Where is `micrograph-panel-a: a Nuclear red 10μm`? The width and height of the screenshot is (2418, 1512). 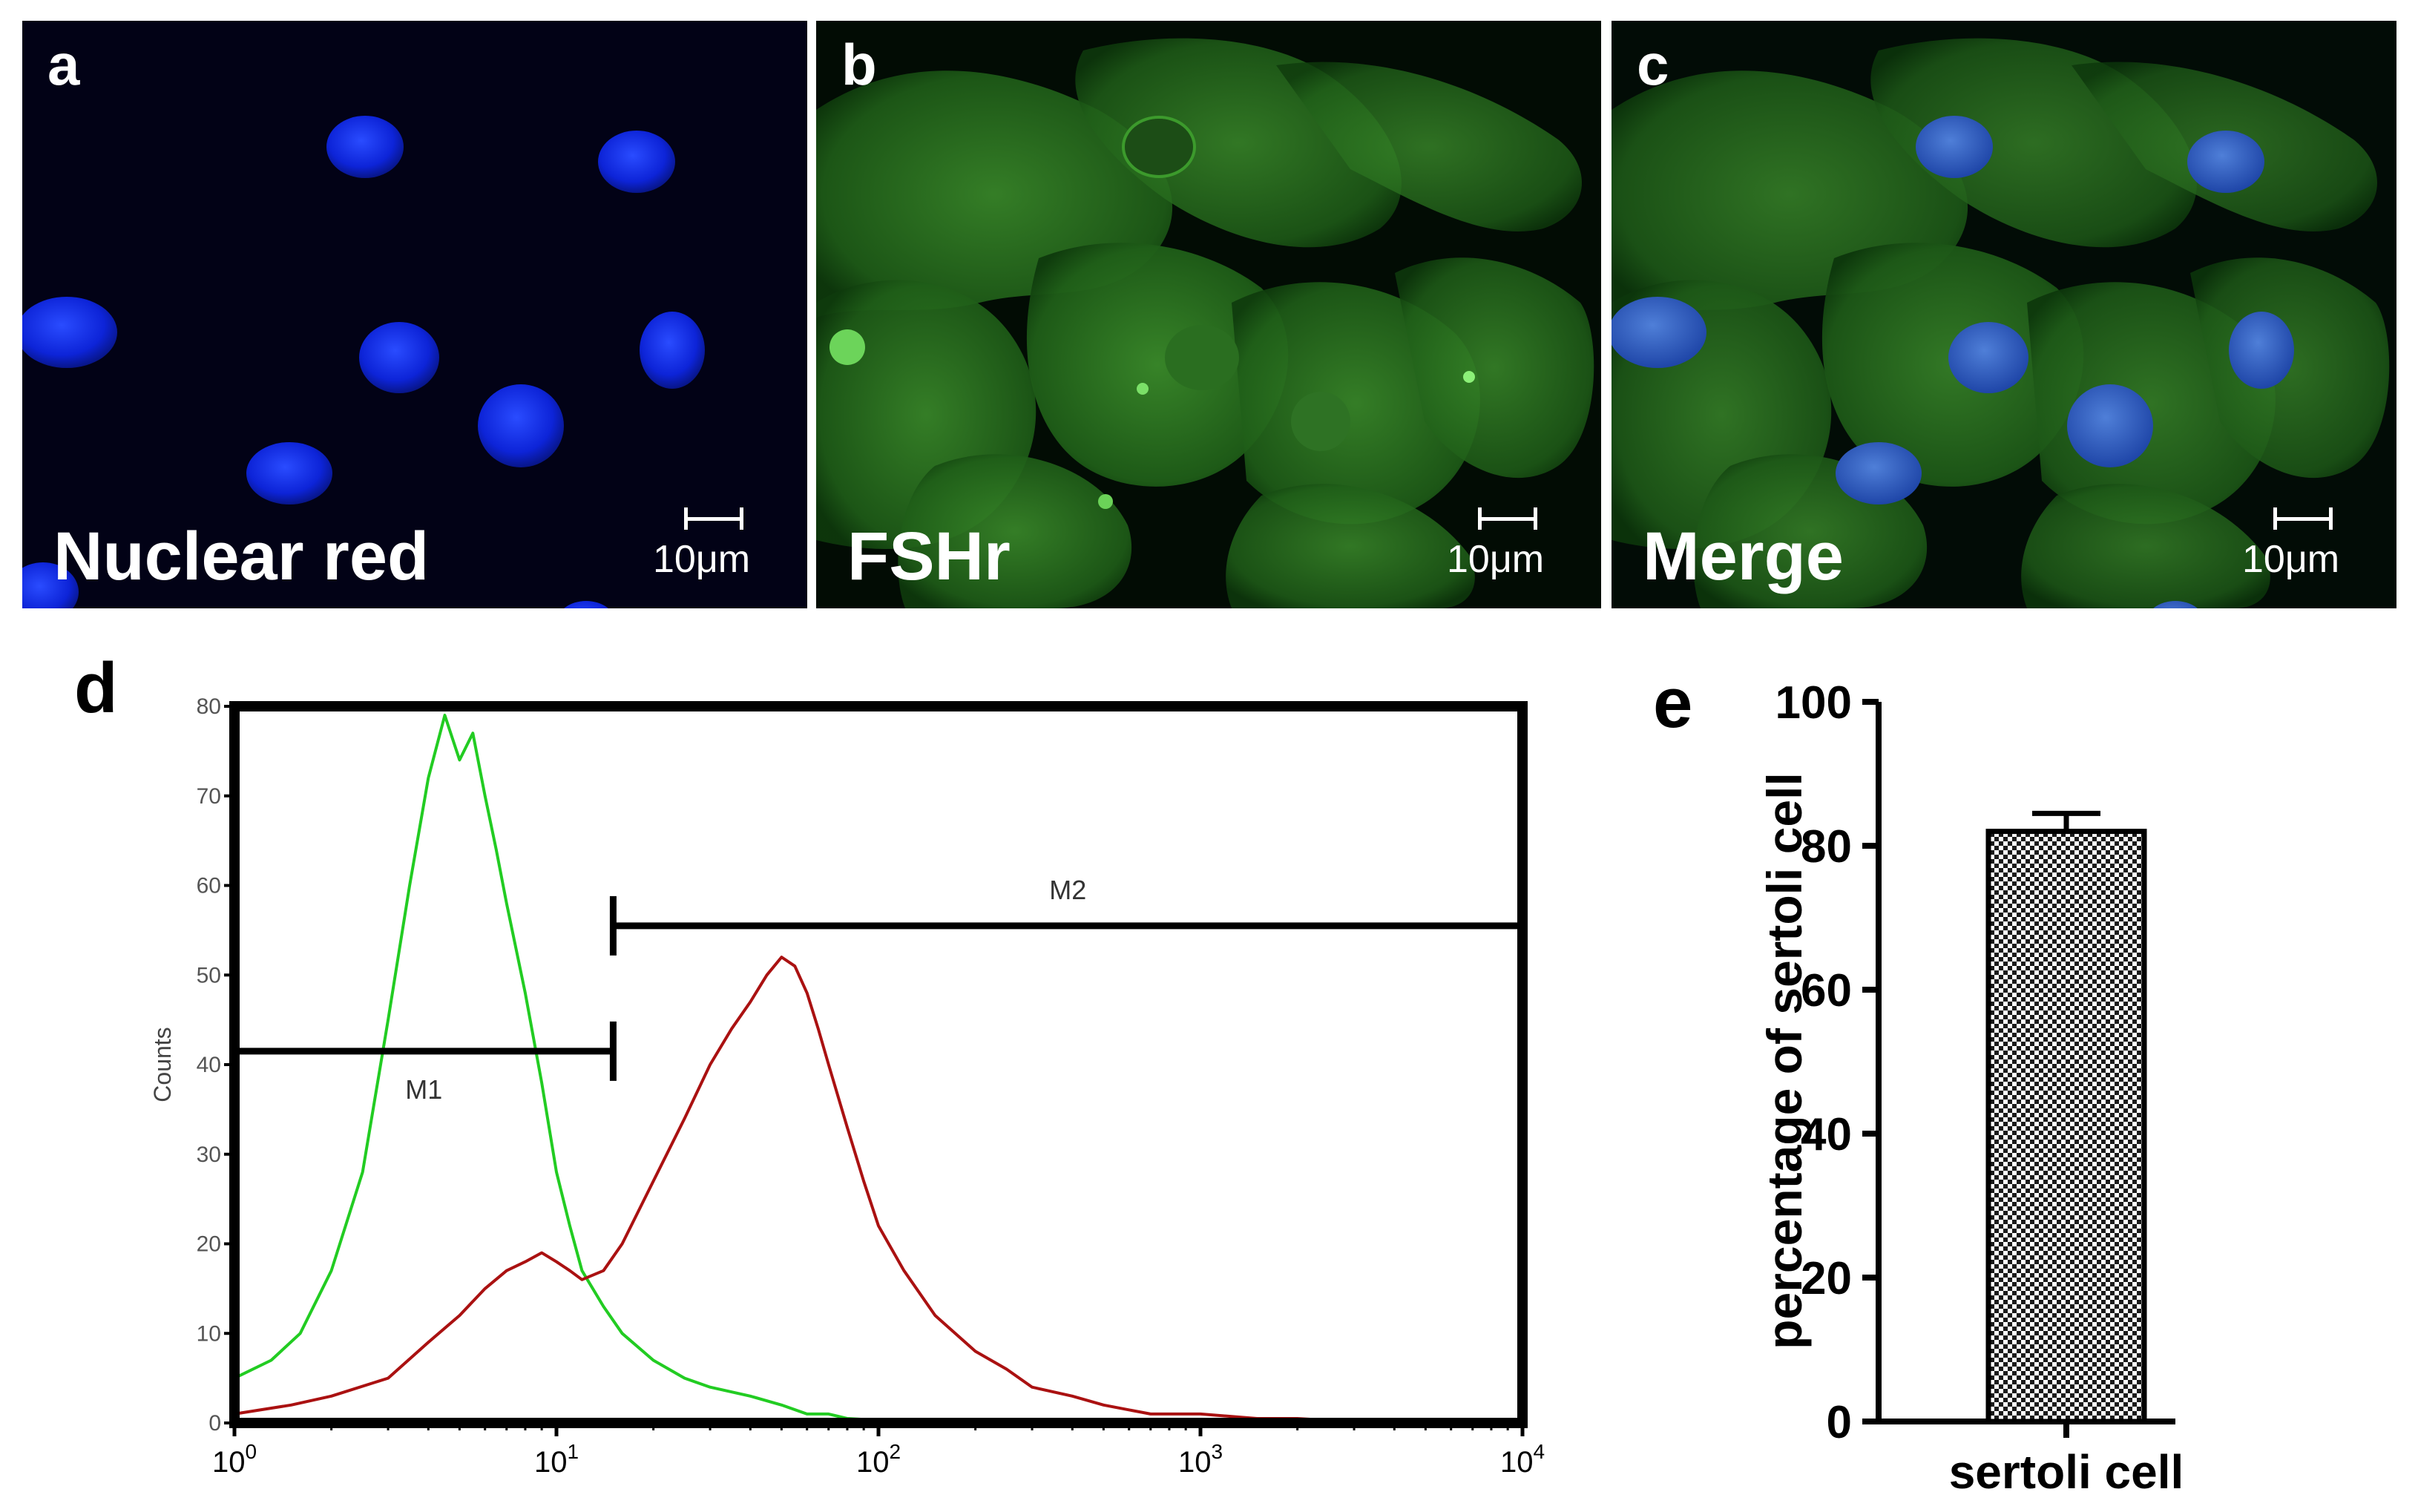 micrograph-panel-a: a Nuclear red 10μm is located at coordinates (414, 314).